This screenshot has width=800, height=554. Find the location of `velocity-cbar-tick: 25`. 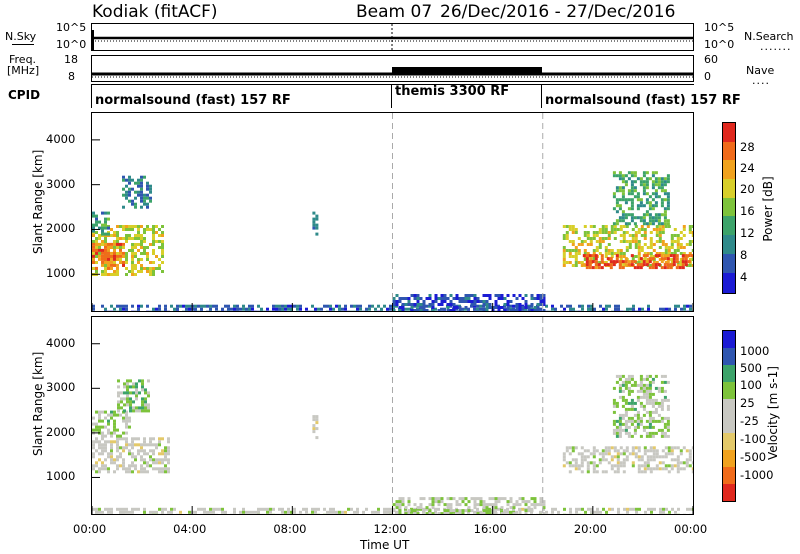

velocity-cbar-tick: 25 is located at coordinates (747, 403).